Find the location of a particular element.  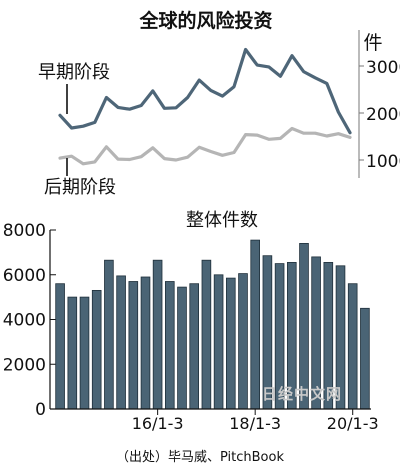

bar-x-tick-label: 16/1-3 is located at coordinates (158, 423).